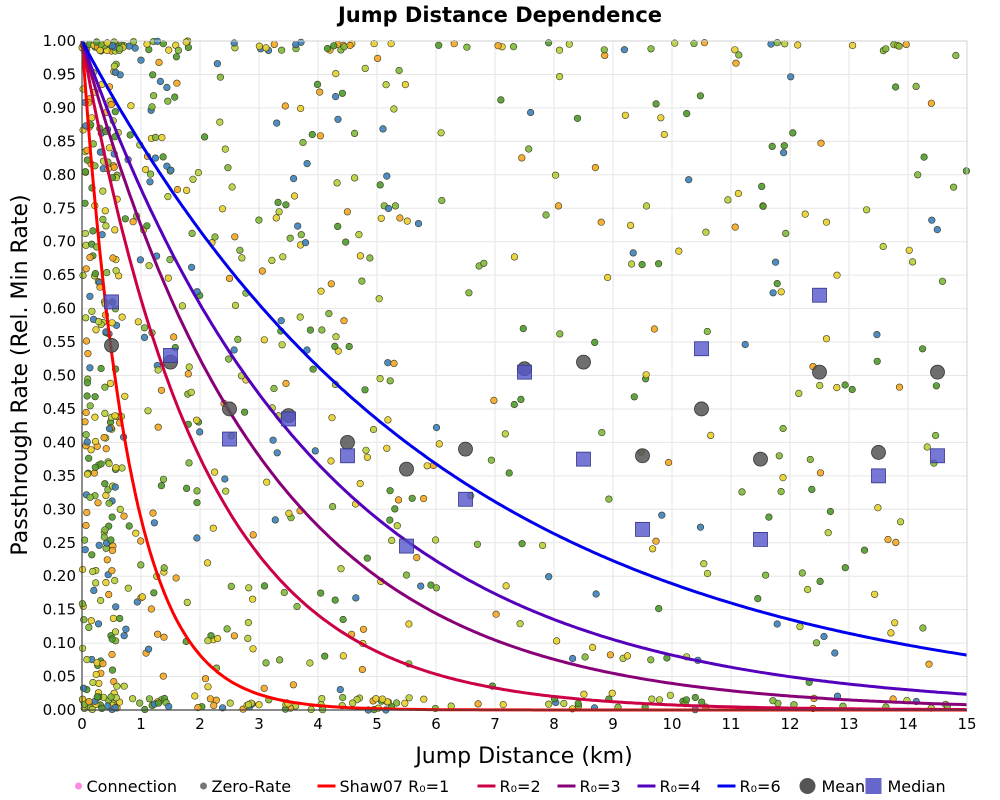 Image resolution: width=1000 pixels, height=800 pixels. What do you see at coordinates (966, 724) in the screenshot?
I see `x-tick-label: 15` at bounding box center [966, 724].